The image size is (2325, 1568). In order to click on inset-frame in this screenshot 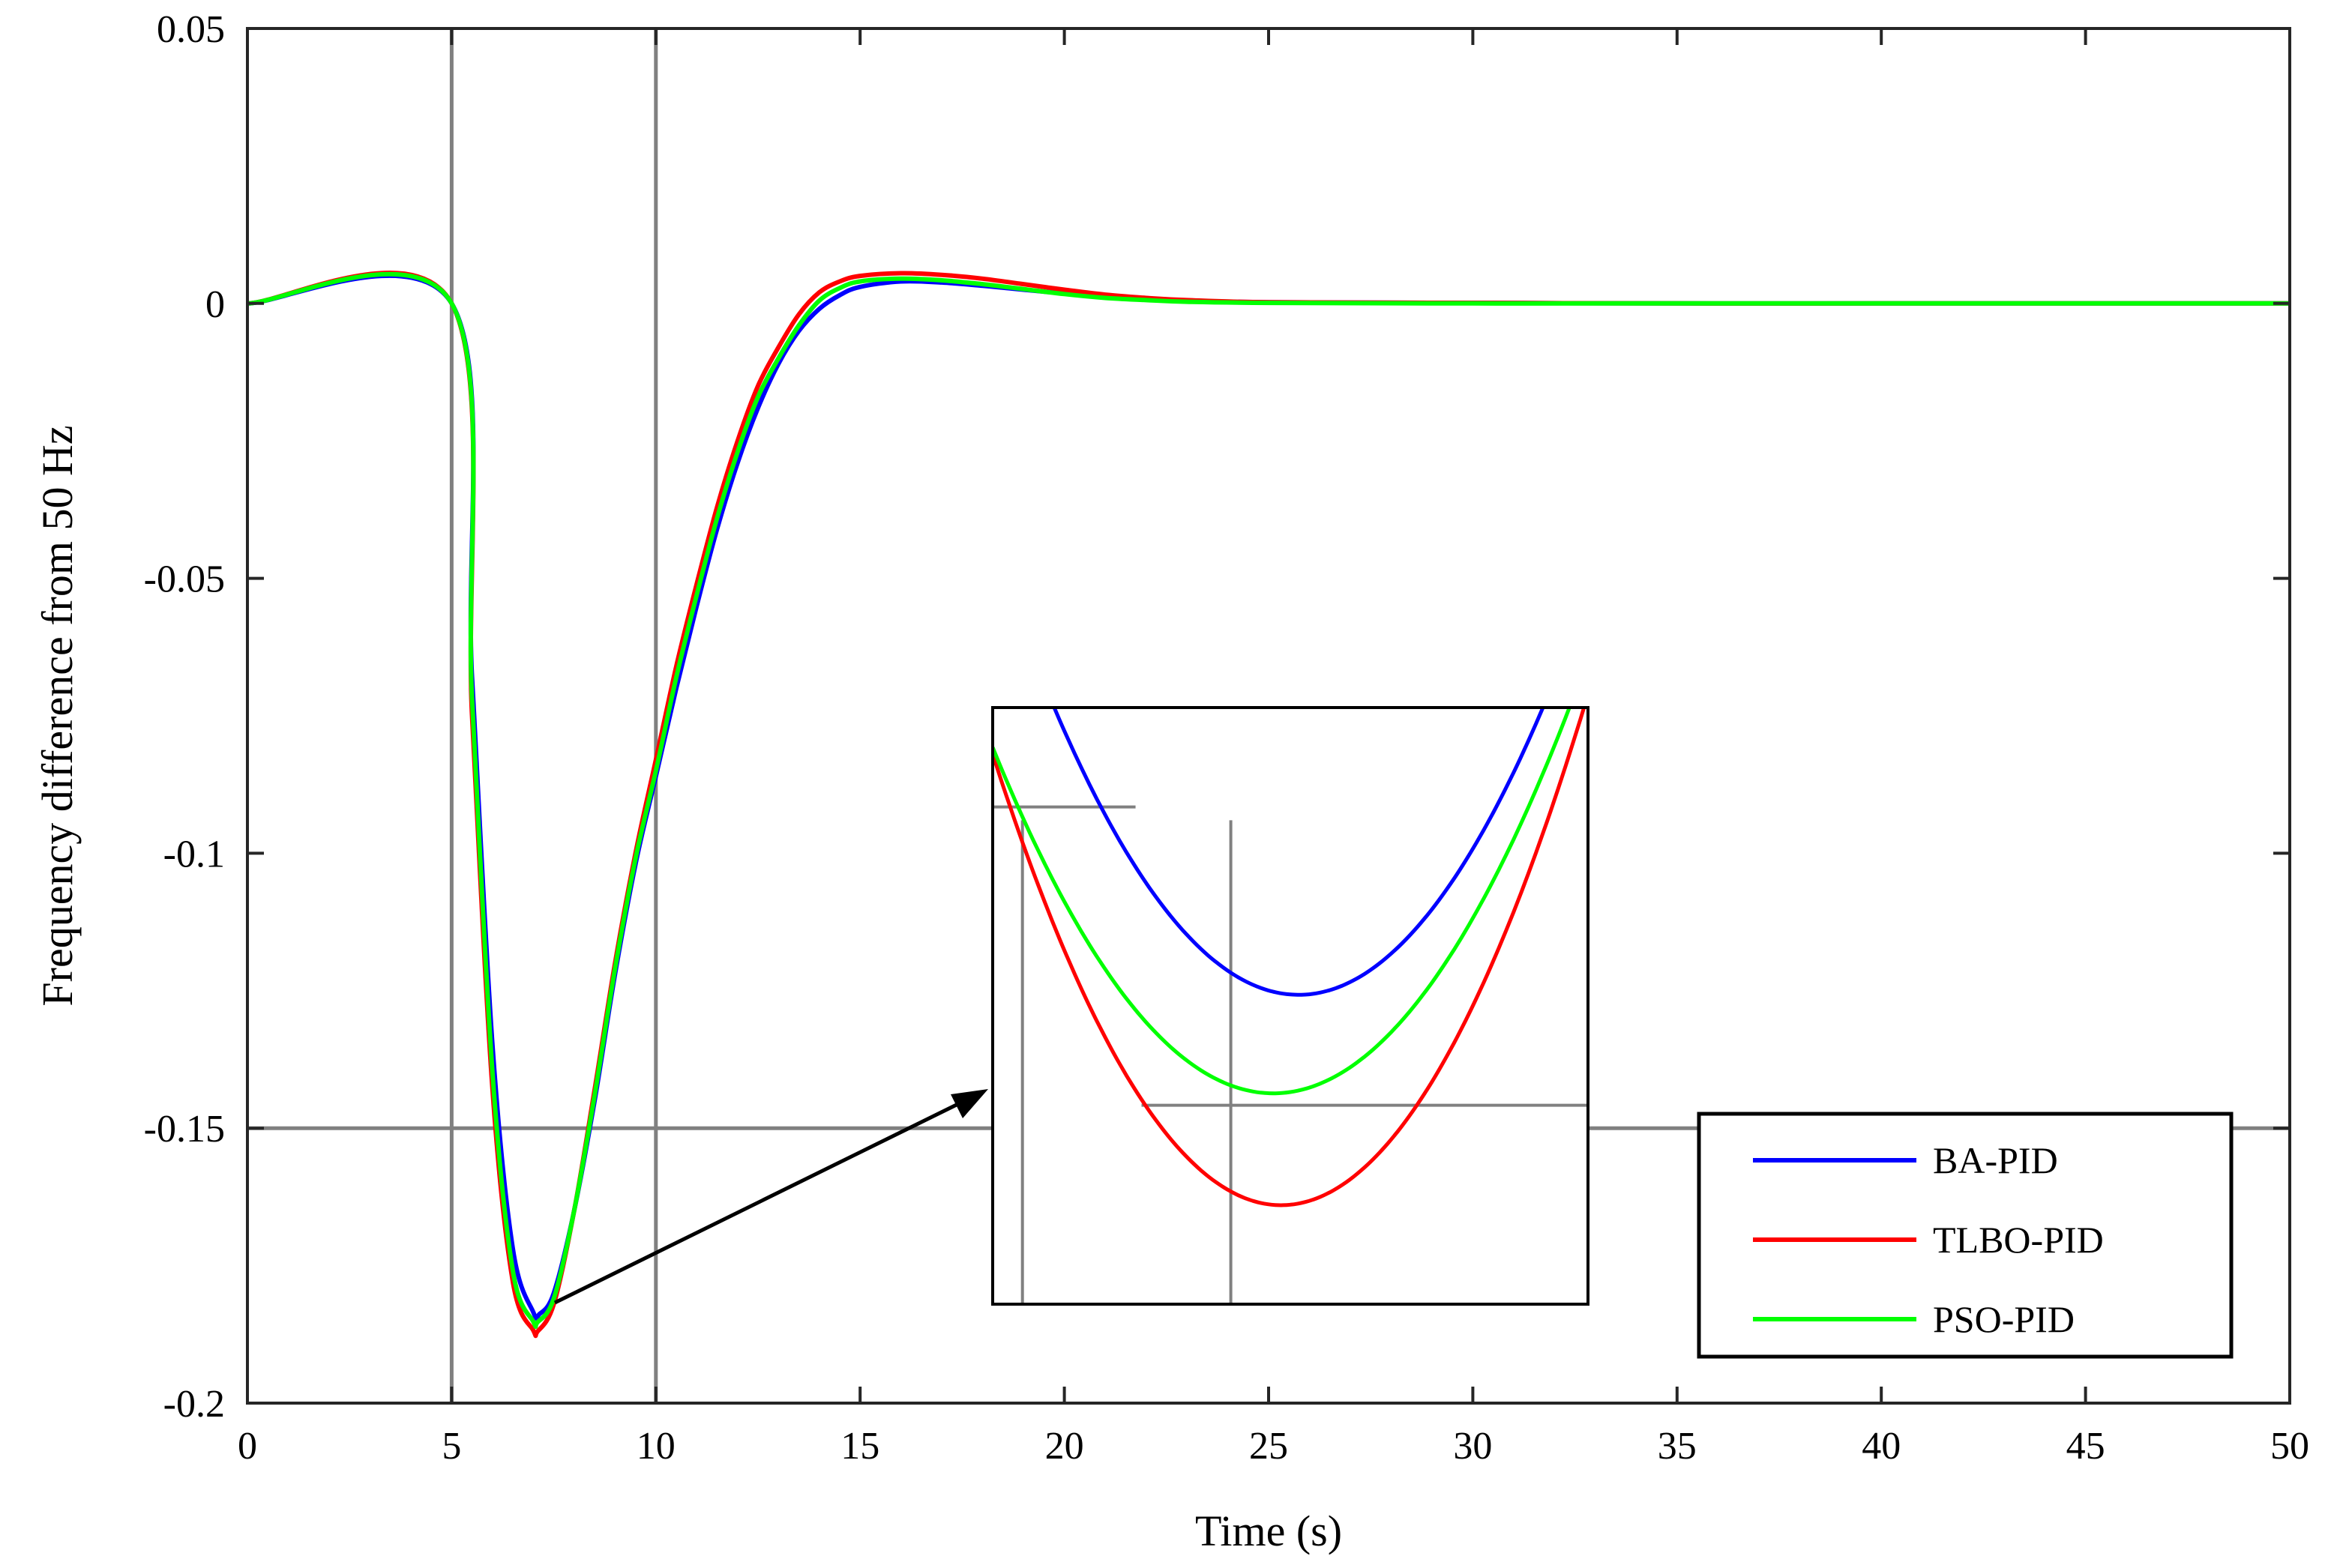, I will do `click(1290, 1006)`.